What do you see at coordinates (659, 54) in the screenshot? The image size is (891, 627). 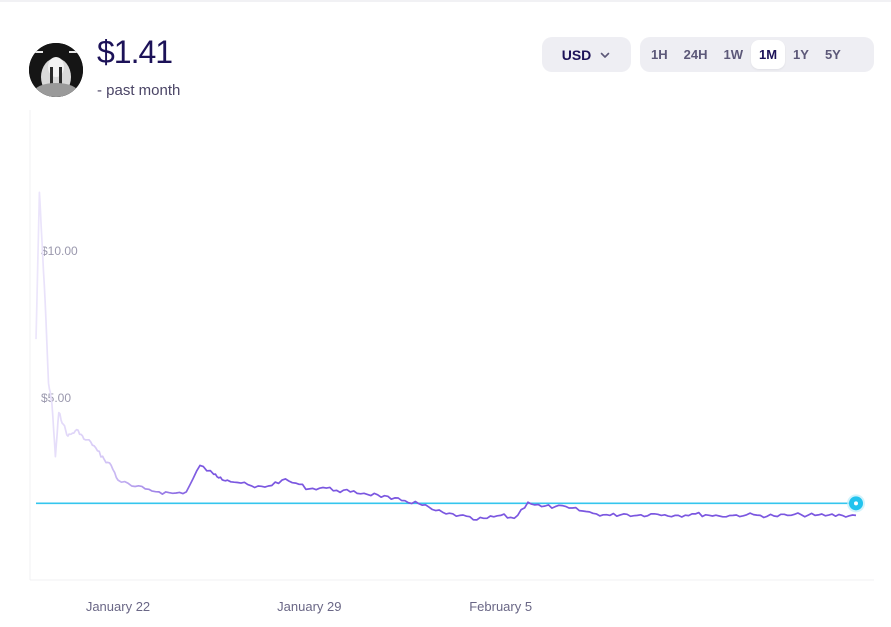 I see `range-1h: 1H` at bounding box center [659, 54].